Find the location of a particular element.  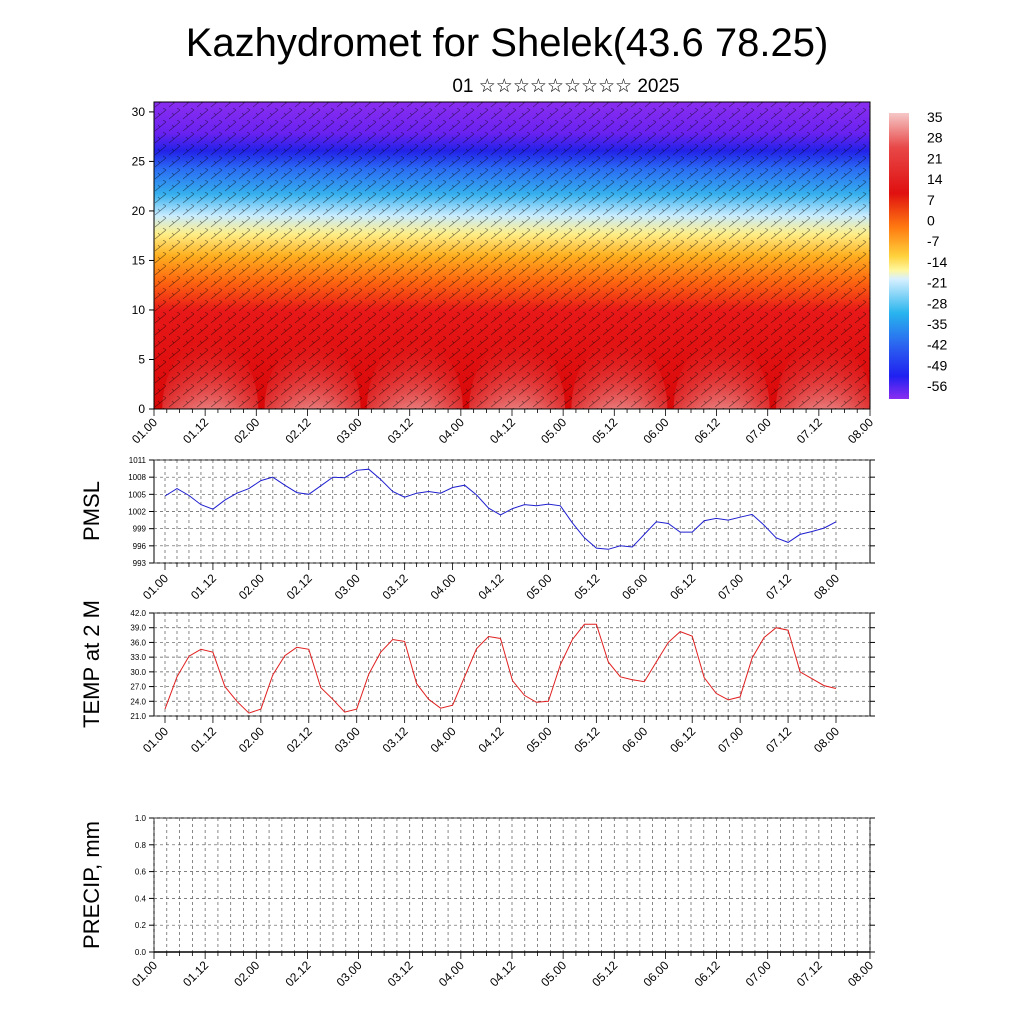

pmsl-y-axis: 993 996 999 1002 1005 1008 1011 is located at coordinates (501, 512).